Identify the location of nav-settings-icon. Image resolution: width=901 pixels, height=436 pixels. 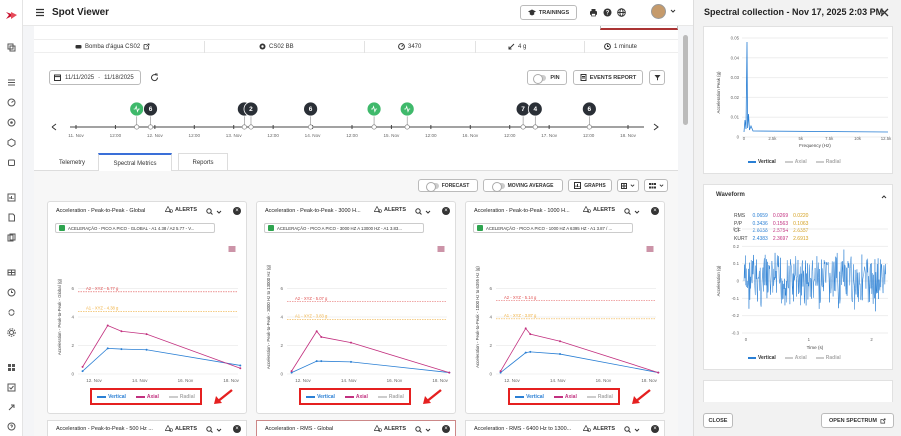
(11, 332).